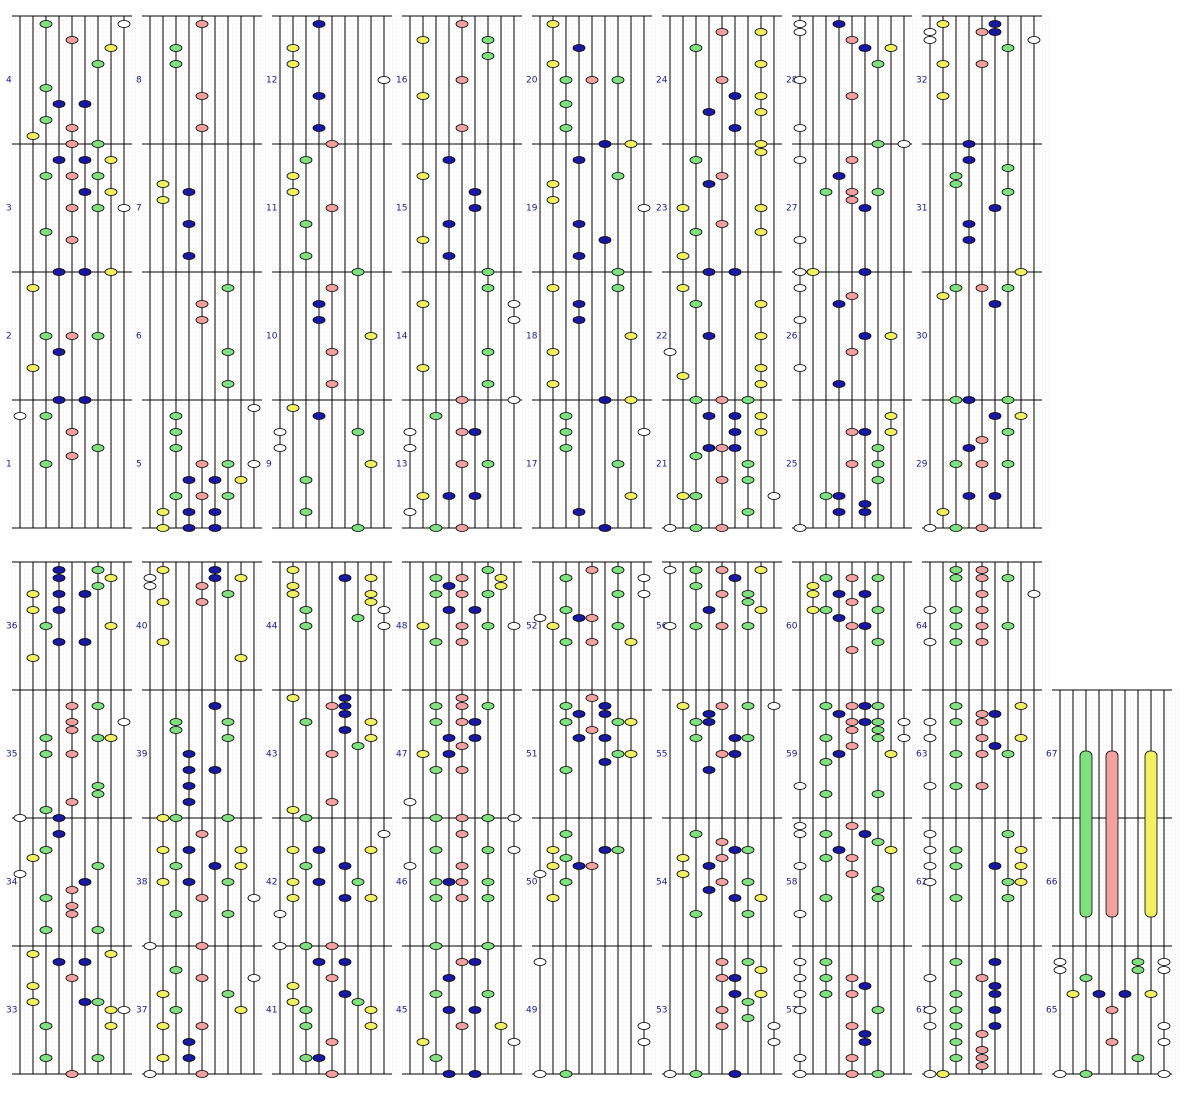 This screenshot has height=1096, width=1192. Describe the element at coordinates (792, 627) in the screenshot. I see `measure-number: 60` at that location.